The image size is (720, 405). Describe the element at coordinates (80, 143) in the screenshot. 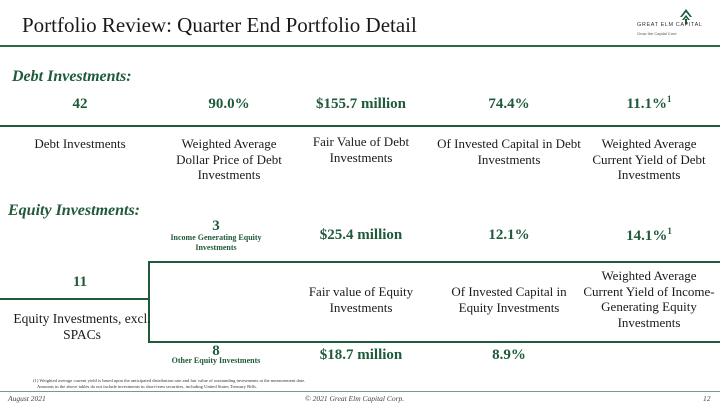

I see `debt-count-label: Debt Investments` at that location.